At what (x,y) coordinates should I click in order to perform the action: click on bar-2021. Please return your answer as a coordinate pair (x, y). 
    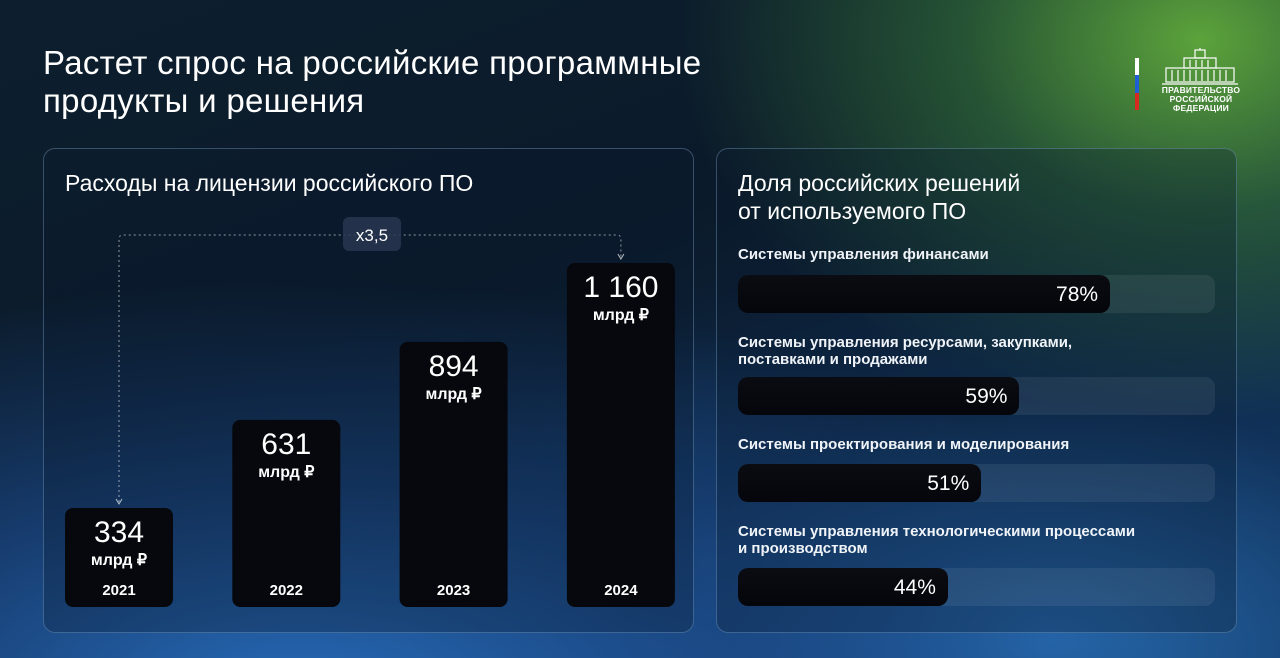
    Looking at the image, I should click on (119, 557).